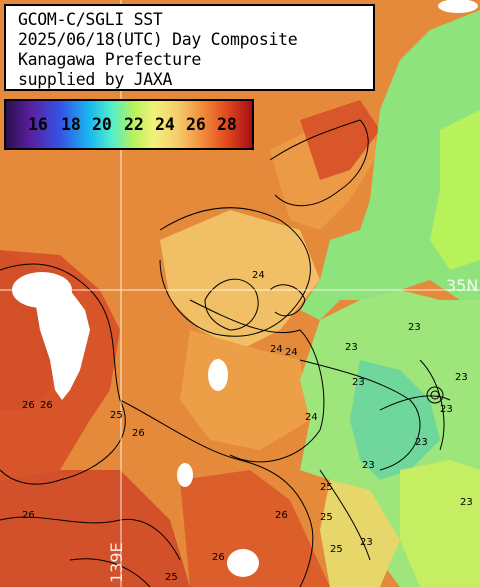  What do you see at coordinates (62, 345) in the screenshot?
I see `white-mask-west-bay` at bounding box center [62, 345].